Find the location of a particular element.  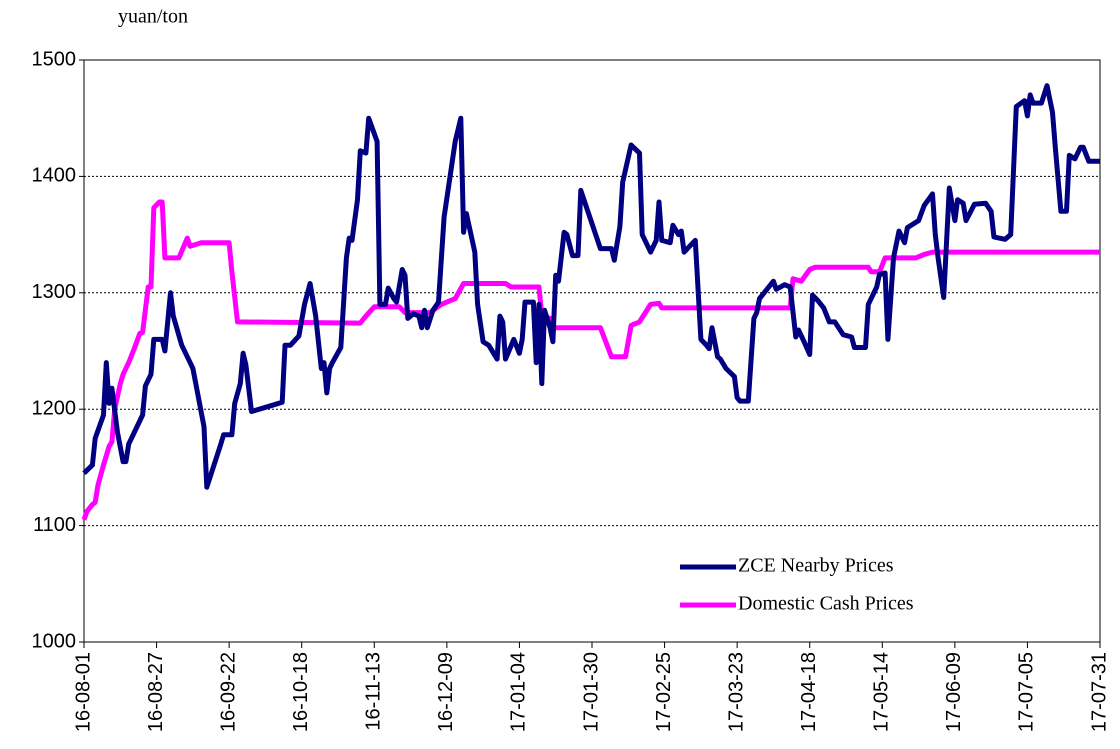

y-tick-label: 1400 is located at coordinates (54, 176).